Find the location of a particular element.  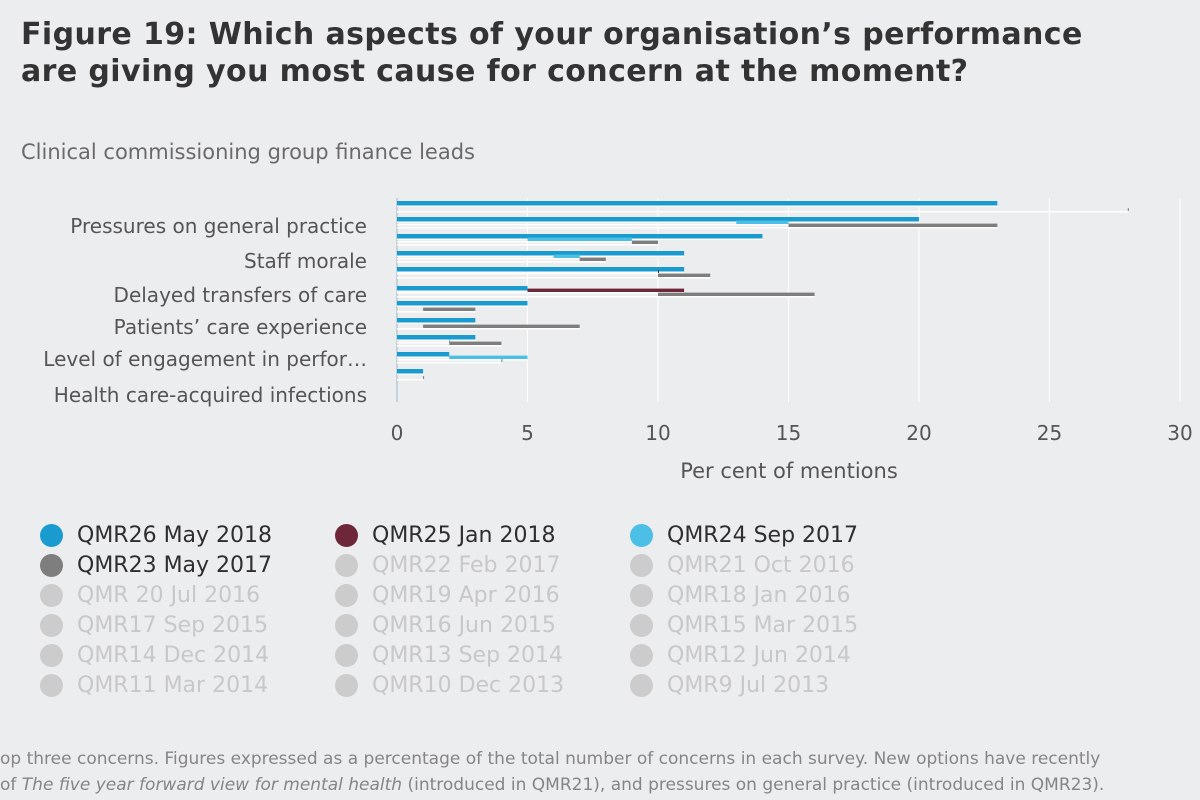

category-label: Pressures on general practice is located at coordinates (218, 226).